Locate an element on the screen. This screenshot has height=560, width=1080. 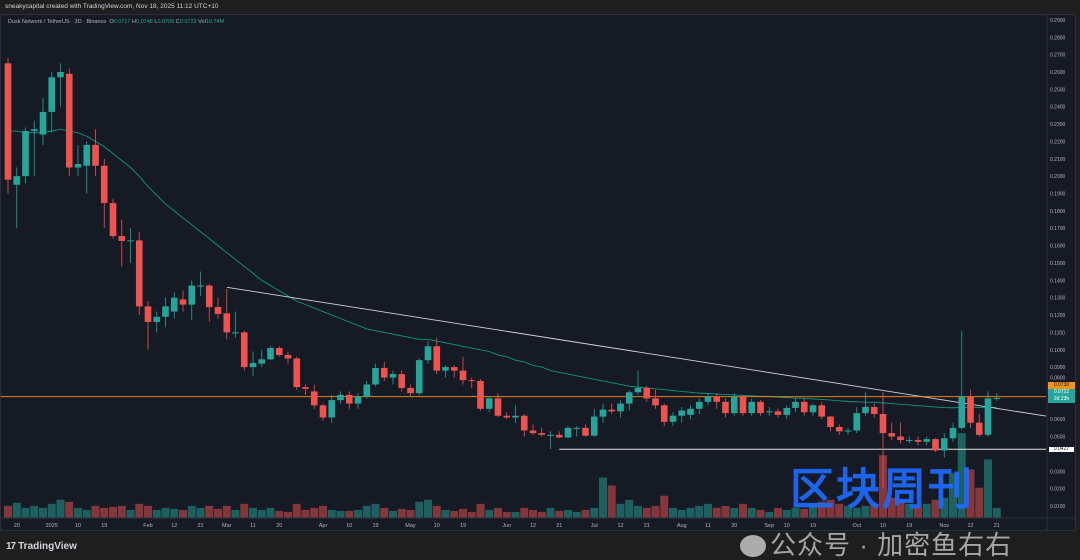
price-tick-label: 0.0600 is located at coordinates (1058, 420).